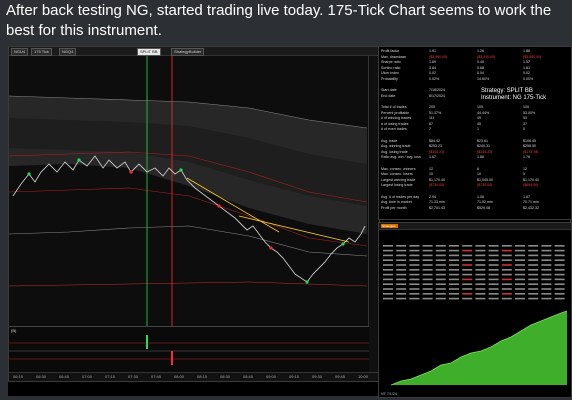  Describe the element at coordinates (474, 141) in the screenshot. I see `stats-row: Avg. trade $84.42 $23.61 $106.45` at that location.